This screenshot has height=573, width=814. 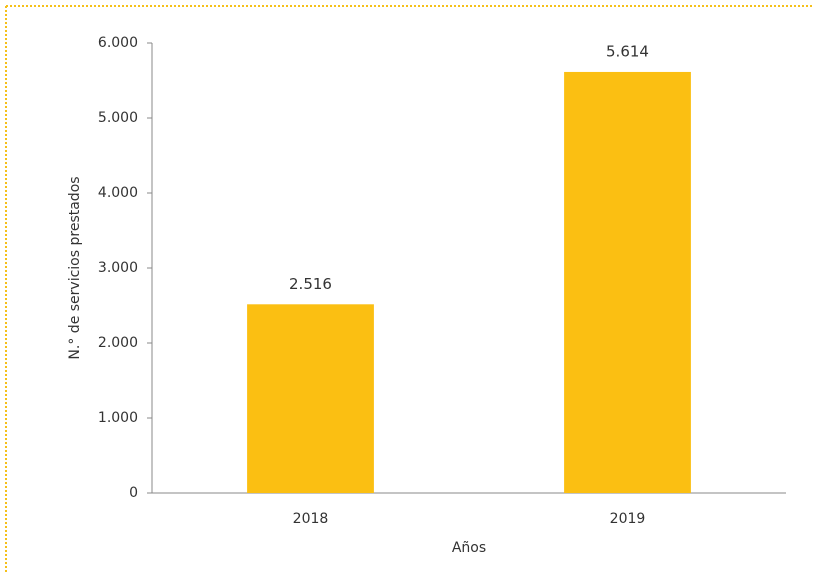 What do you see at coordinates (628, 519) in the screenshot?
I see `x-tick-label: 2019` at bounding box center [628, 519].